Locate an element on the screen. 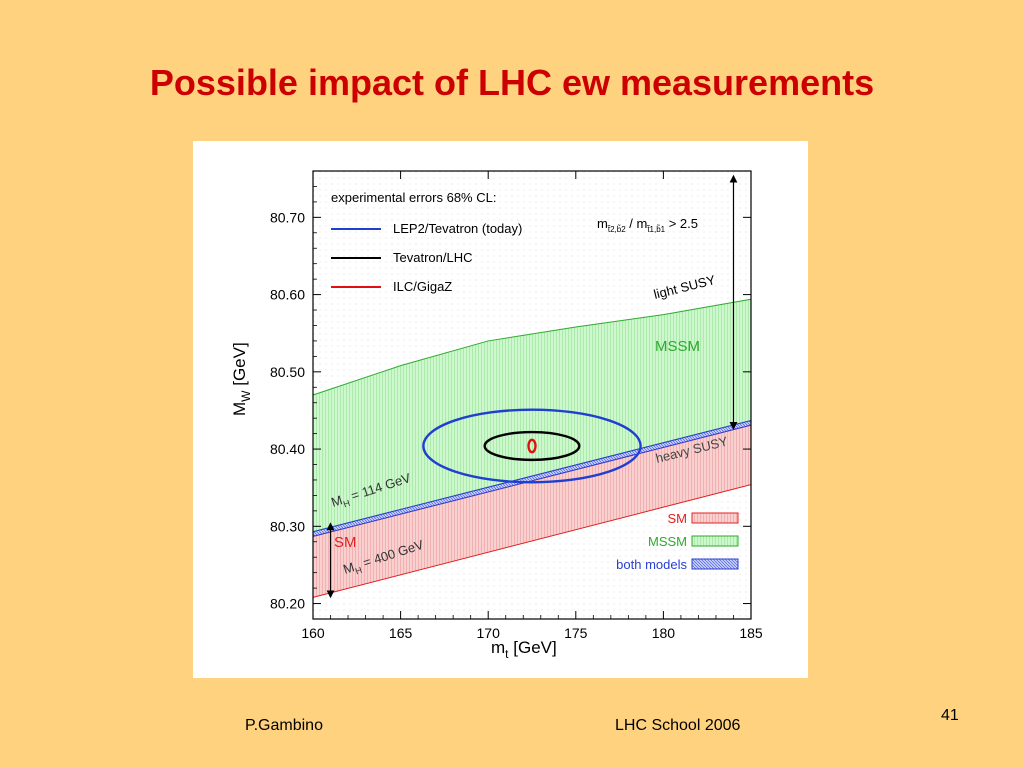  region-legend-both-label: both models is located at coordinates (651, 564).